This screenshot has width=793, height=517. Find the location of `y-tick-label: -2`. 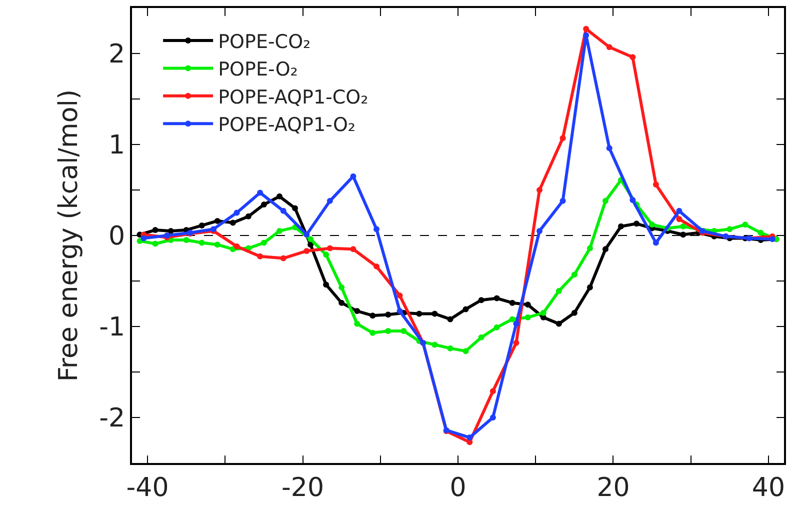

y-tick-label: -2 is located at coordinates (112, 419).